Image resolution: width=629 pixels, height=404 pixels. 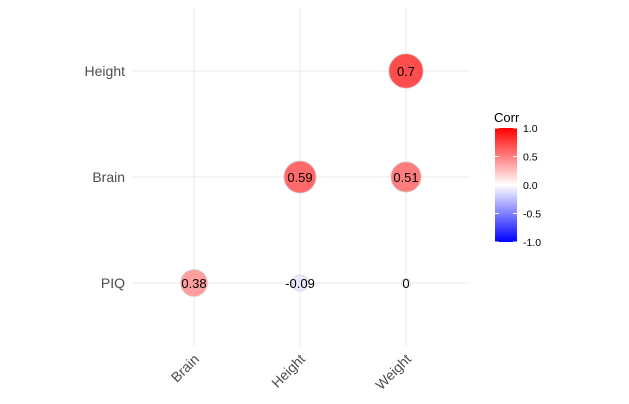 I want to click on legend-tick-label-2: 0.0, so click(x=530, y=186).